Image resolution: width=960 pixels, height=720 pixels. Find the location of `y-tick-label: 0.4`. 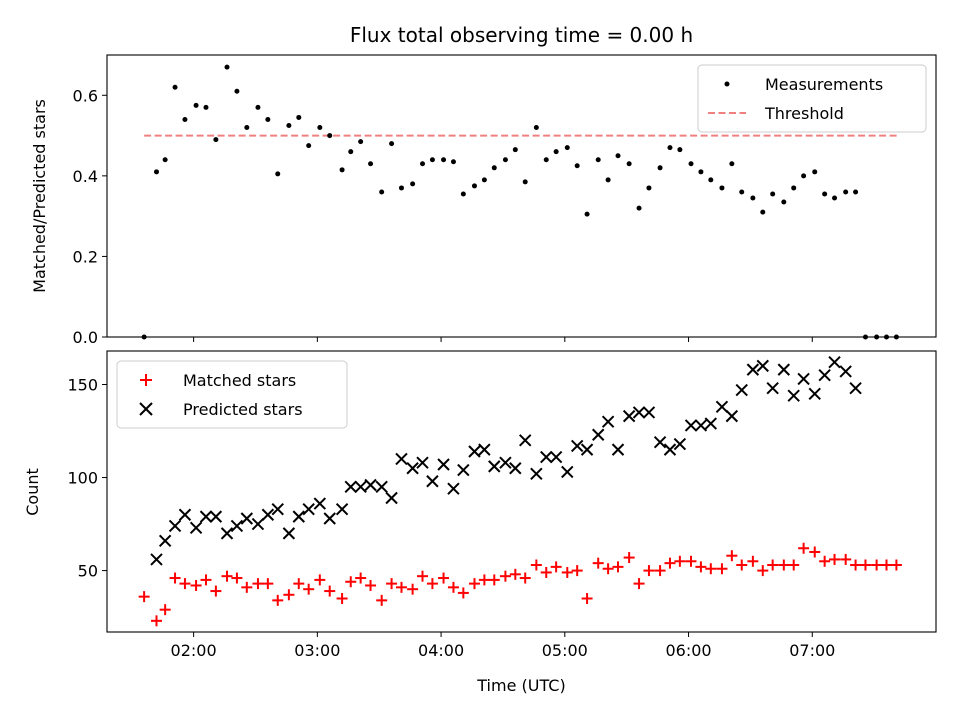

y-tick-label: 0.4 is located at coordinates (85, 176).